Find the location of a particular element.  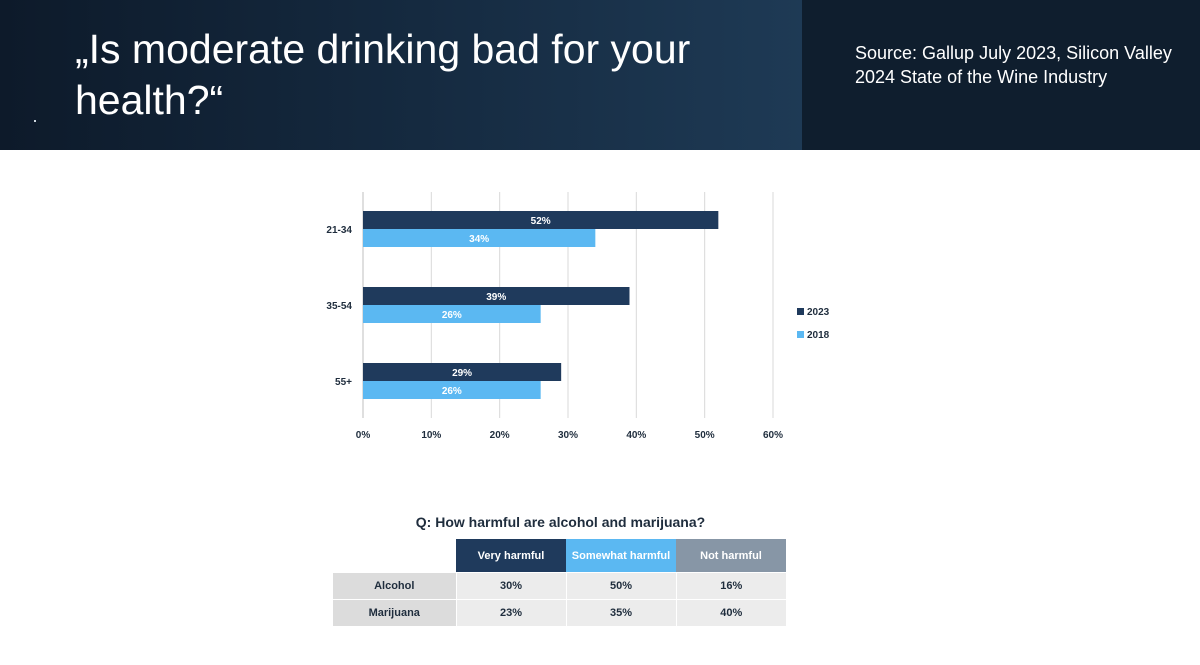

cell-marijuana-somewhat: 35% is located at coordinates (620, 612).